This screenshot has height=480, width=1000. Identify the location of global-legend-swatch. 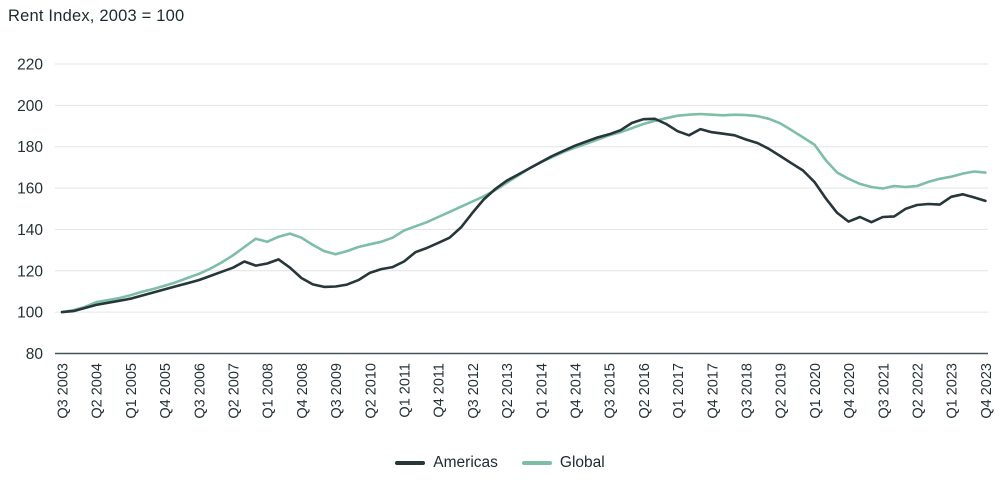
(536, 463).